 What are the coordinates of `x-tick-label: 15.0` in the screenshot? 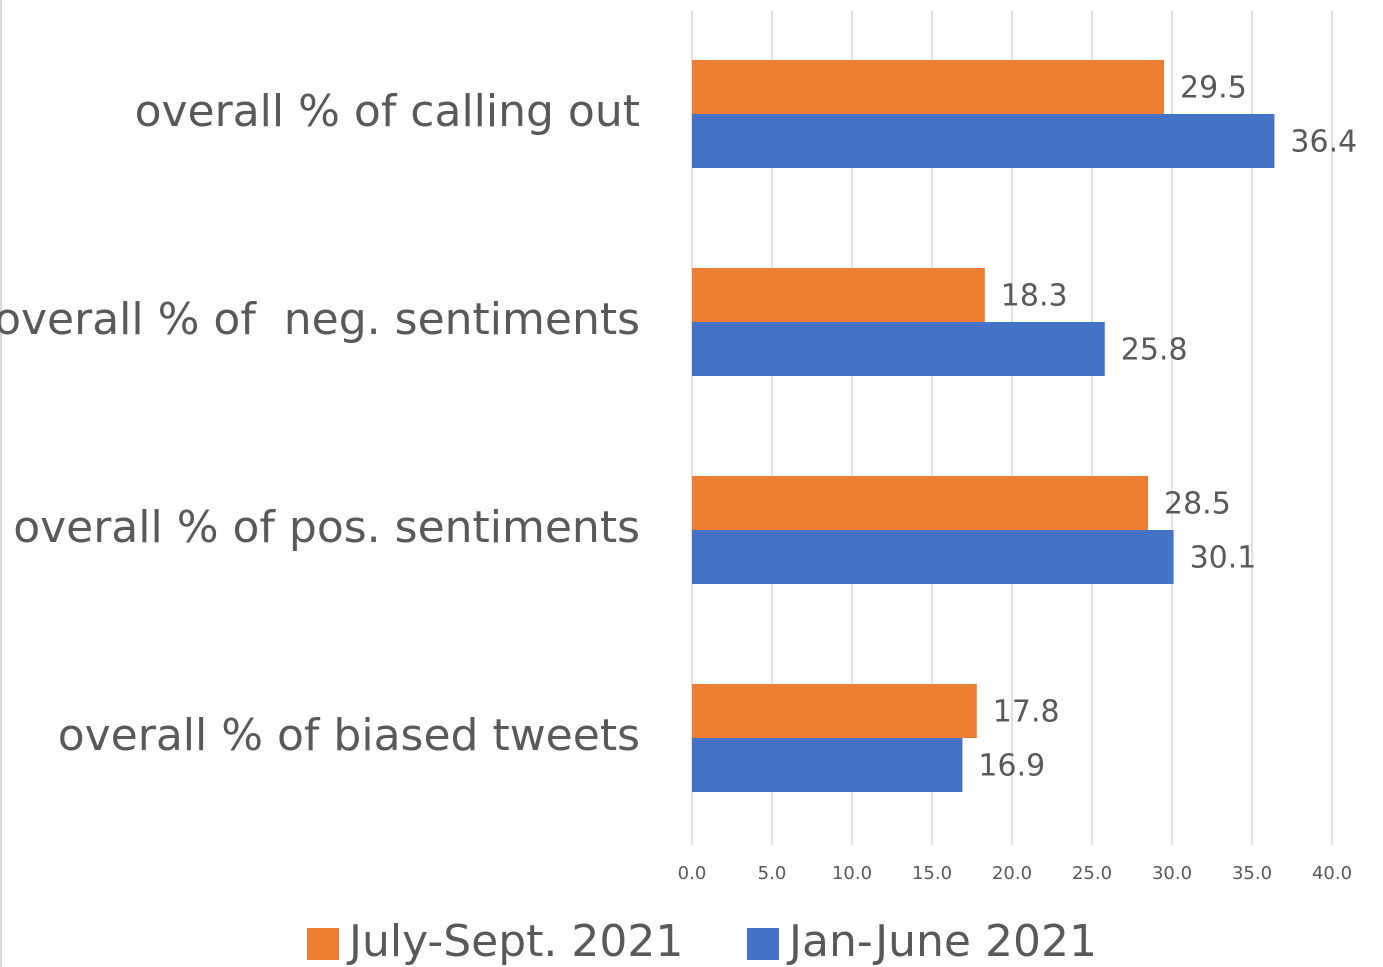 It's located at (932, 873).